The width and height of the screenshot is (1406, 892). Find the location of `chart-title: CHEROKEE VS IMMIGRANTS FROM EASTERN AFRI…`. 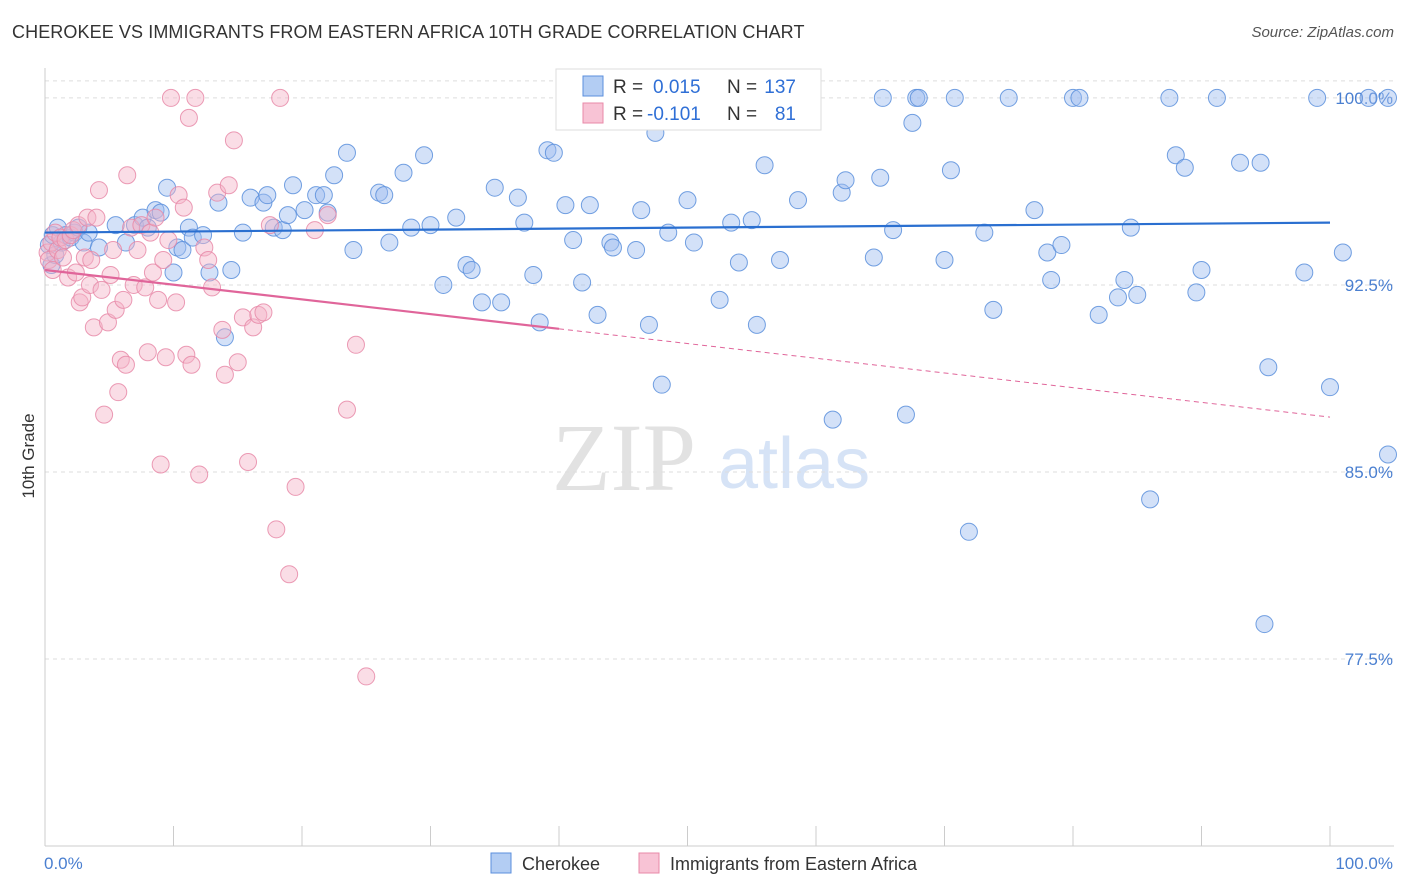

chart-title: CHEROKEE VS IMMIGRANTS FROM EASTERN AFRI… is located at coordinates (408, 32).